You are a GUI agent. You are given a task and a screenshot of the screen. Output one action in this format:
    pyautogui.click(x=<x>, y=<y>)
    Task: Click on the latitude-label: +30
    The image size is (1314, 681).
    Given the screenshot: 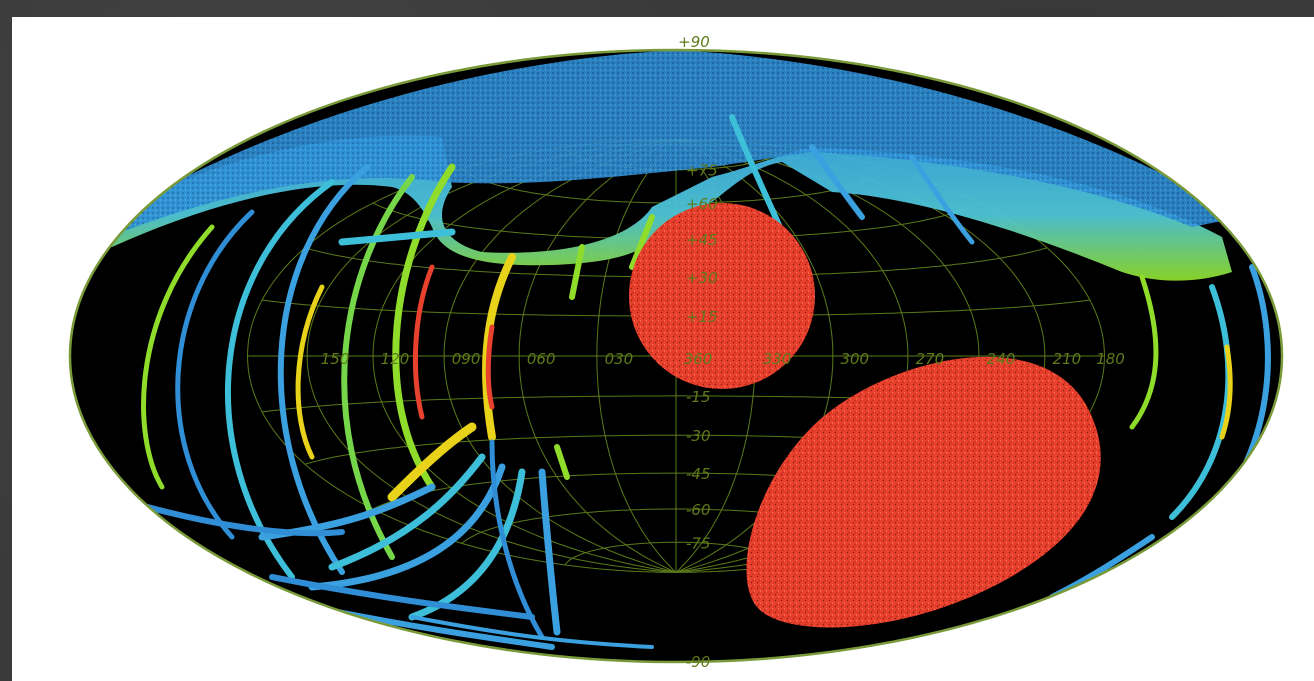 What is the action you would take?
    pyautogui.click(x=702, y=278)
    